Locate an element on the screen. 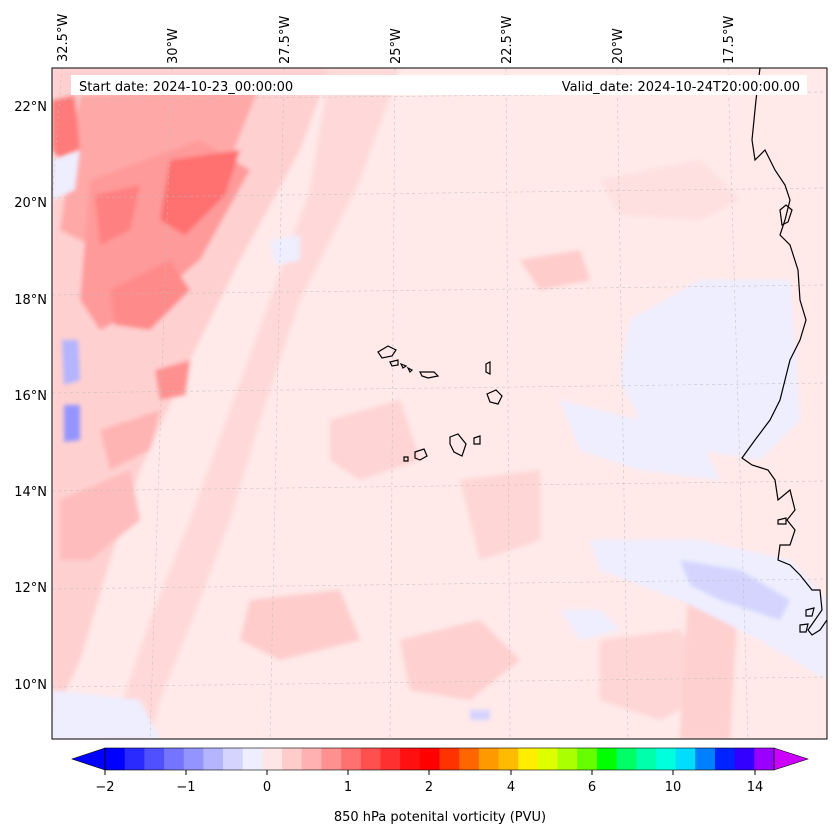  lat-label-14n: 14°N is located at coordinates (30, 492).